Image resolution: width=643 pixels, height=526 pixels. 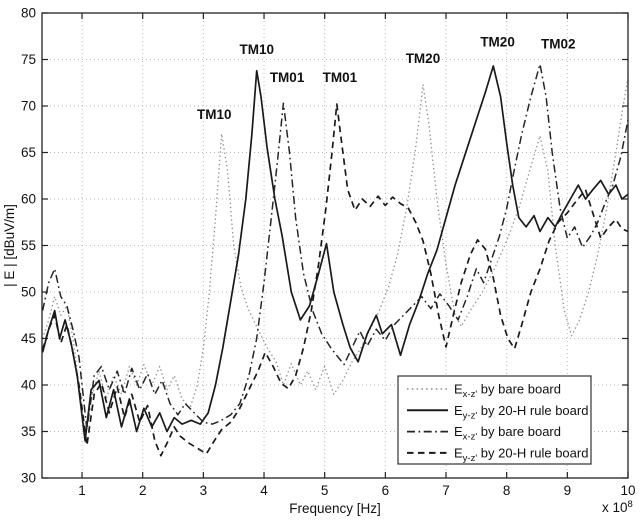 I want to click on y-tick-label: 50, so click(x=28, y=292).